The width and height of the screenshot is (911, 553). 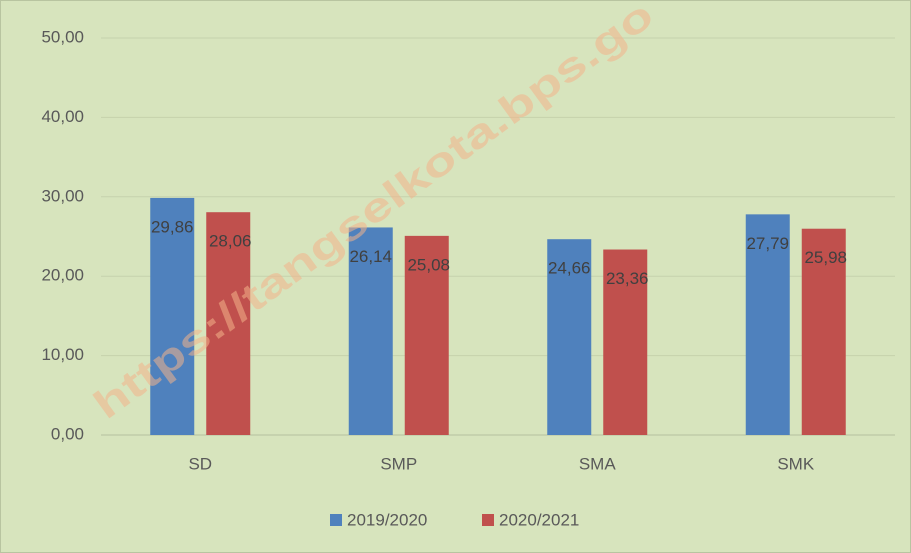 What do you see at coordinates (767, 243) in the screenshot?
I see `data-label: 27,79` at bounding box center [767, 243].